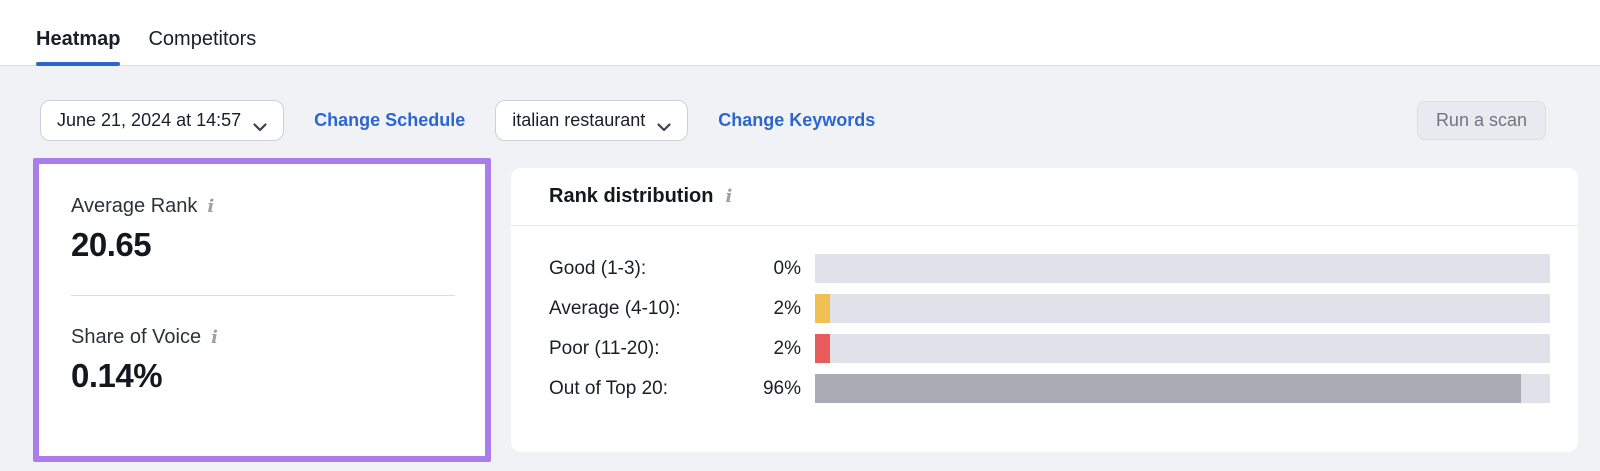 Image resolution: width=1600 pixels, height=471 pixels. What do you see at coordinates (1481, 120) in the screenshot?
I see `run-a-scan-button: Run a scan` at bounding box center [1481, 120].